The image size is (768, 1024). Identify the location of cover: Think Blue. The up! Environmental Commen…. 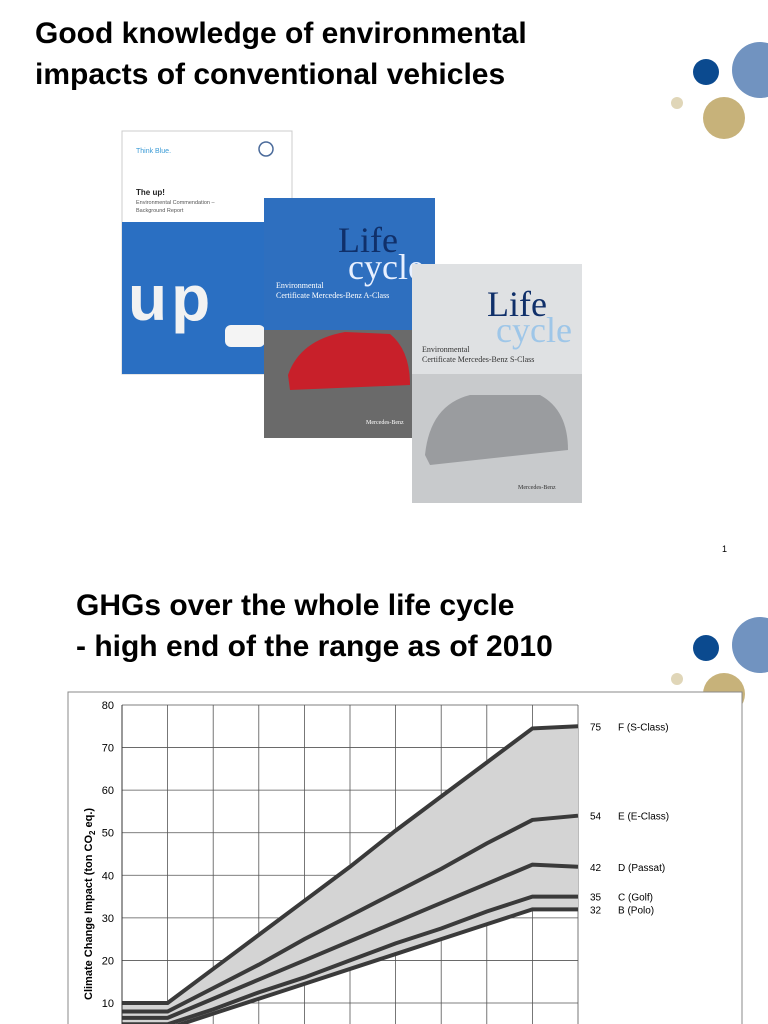
(207, 252).